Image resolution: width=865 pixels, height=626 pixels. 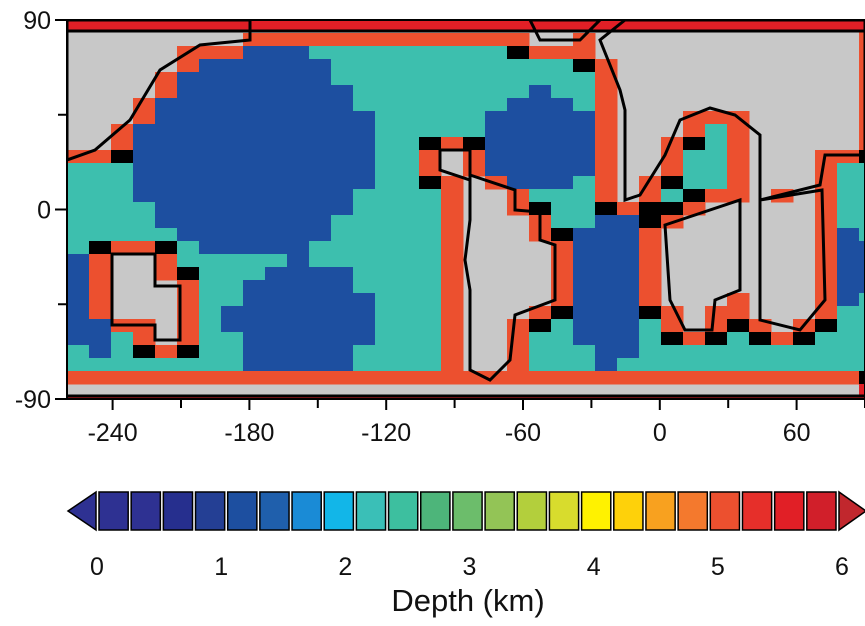 I want to click on colorbar-title: Depth (km), so click(x=467, y=600).